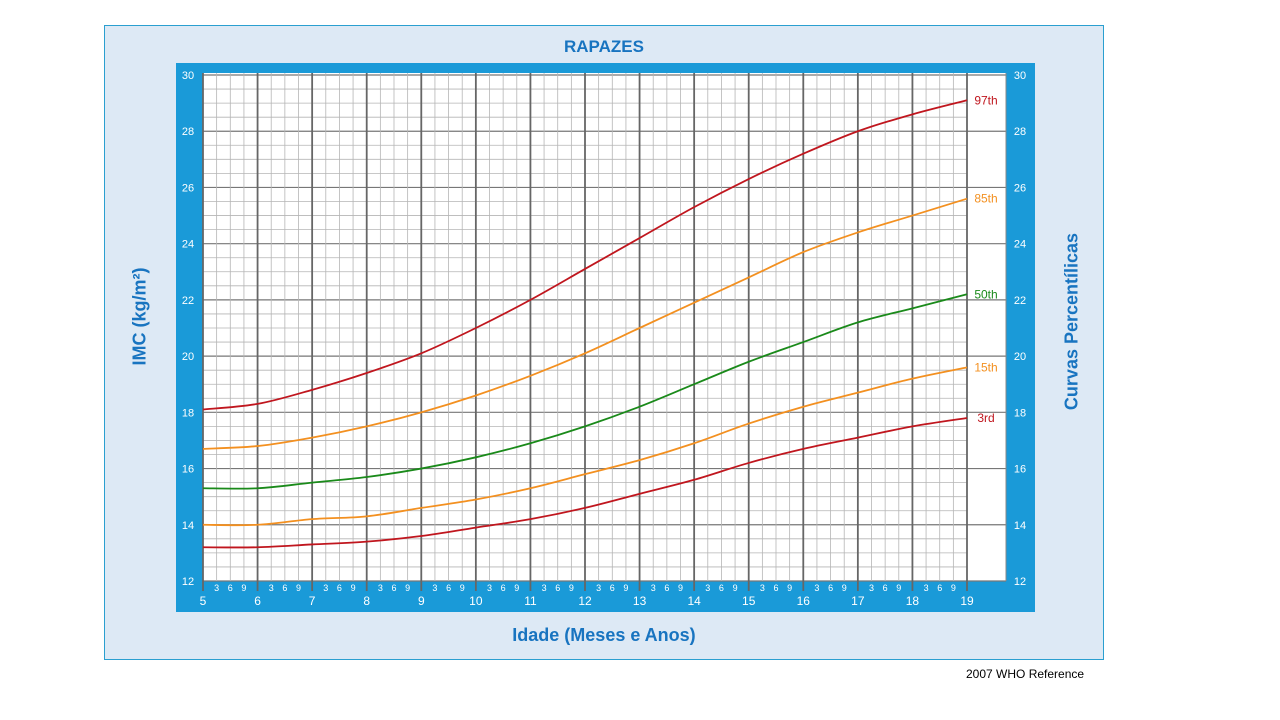 Image resolution: width=1280 pixels, height=720 pixels. Describe the element at coordinates (188, 582) in the screenshot. I see `y-tick-label: 12` at that location.